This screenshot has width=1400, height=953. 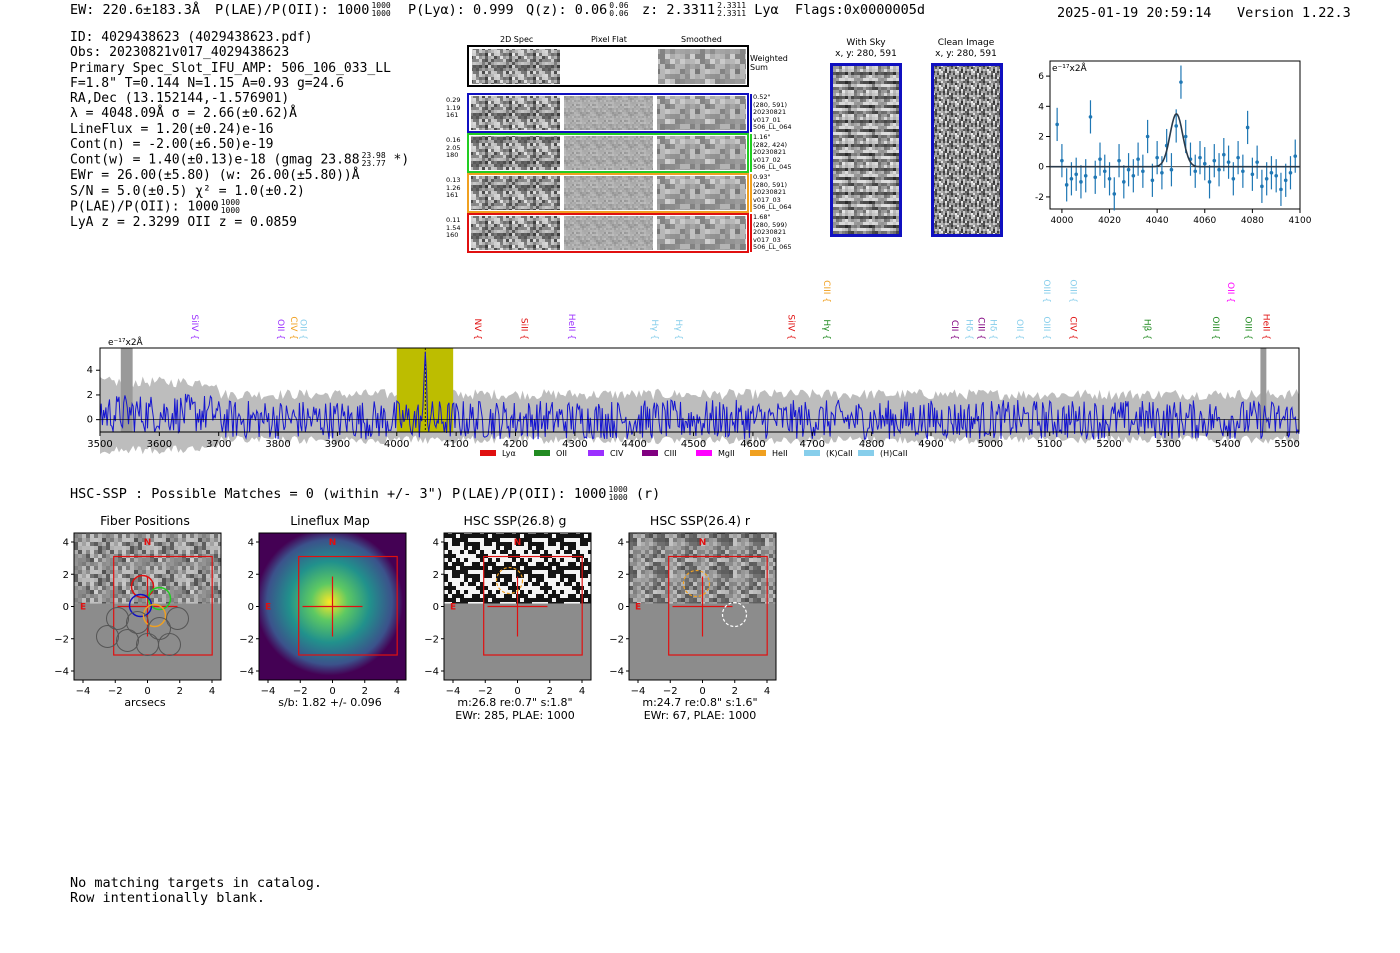 What do you see at coordinates (515, 715) in the screenshot?
I see `panel-caption-line-2: EWr: 285, PLAE: 1000` at bounding box center [515, 715].